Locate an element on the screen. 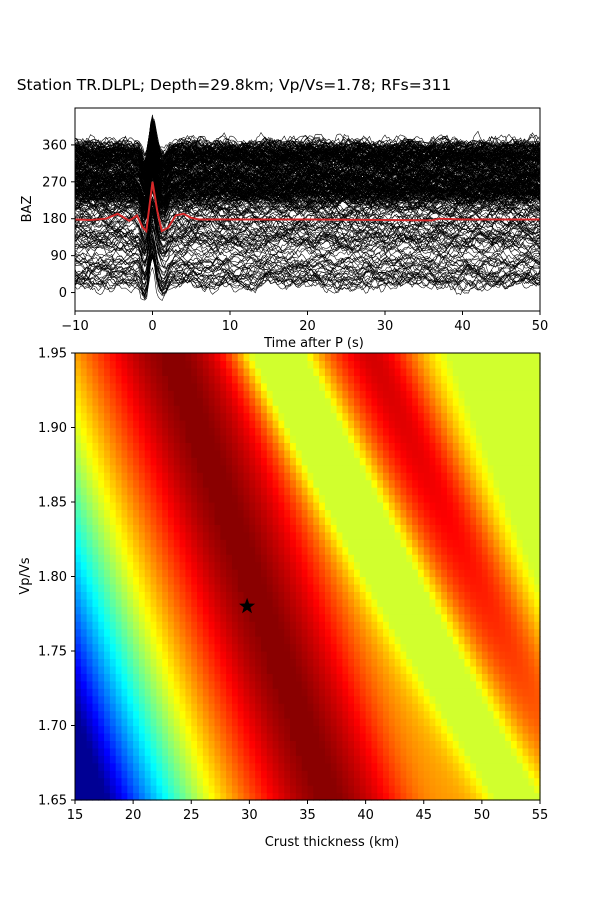 This screenshot has height=900, width=600. rf-y-axis-label: BAZ is located at coordinates (27, 209).